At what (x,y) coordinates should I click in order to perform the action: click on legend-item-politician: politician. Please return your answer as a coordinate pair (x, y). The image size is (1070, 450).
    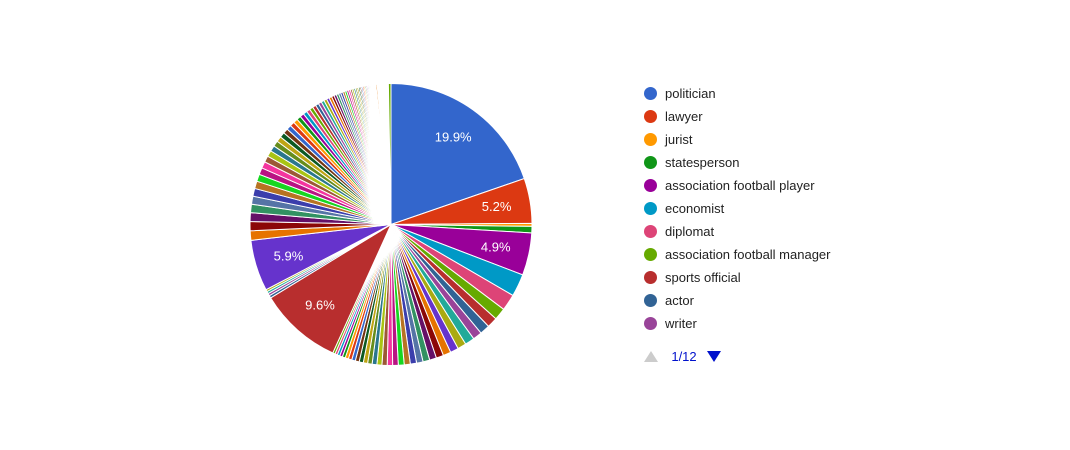
    Looking at the image, I should click on (737, 93).